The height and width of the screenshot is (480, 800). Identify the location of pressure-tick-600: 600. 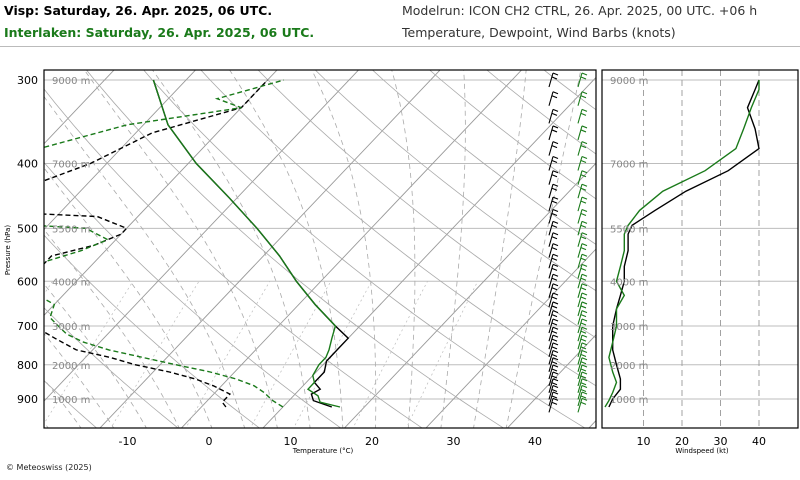
(27, 281).